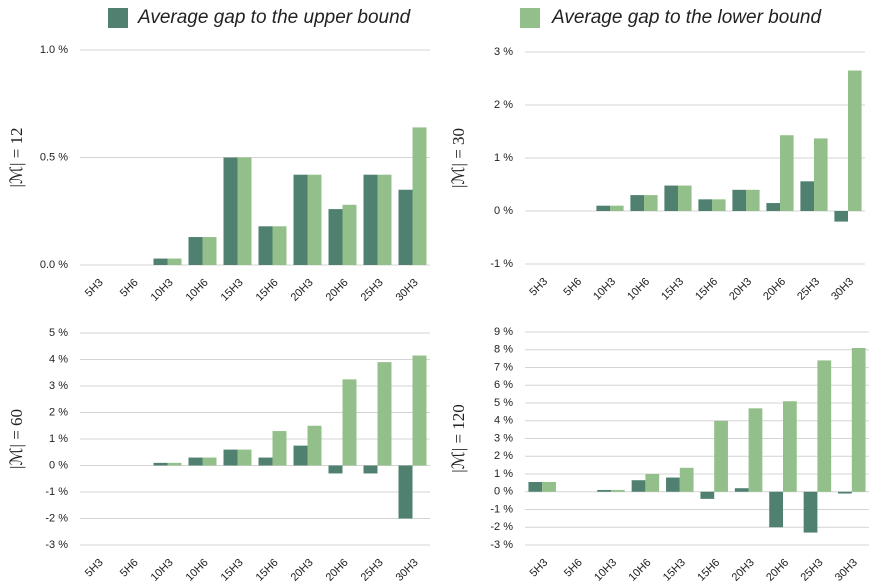 This screenshot has width=869, height=584. I want to click on y-tick-label: 9 %, so click(503, 332).